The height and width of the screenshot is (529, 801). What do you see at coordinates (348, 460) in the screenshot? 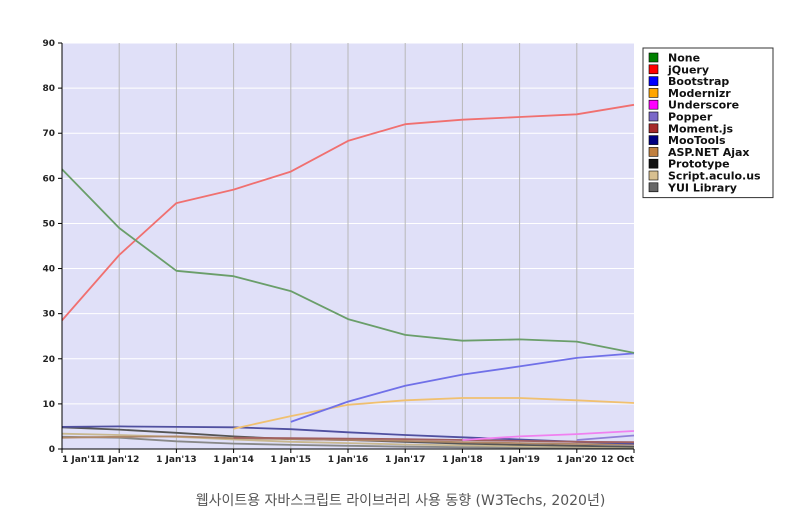
I see `x-tick-label: 1 Jan'16` at bounding box center [348, 460].